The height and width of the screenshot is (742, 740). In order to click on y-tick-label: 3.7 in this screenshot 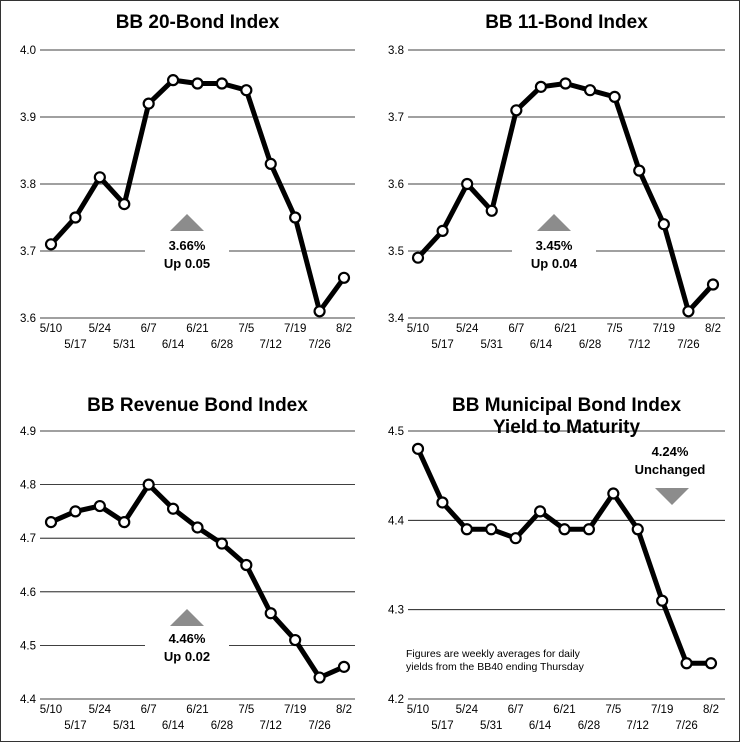, I will do `click(28, 252)`.